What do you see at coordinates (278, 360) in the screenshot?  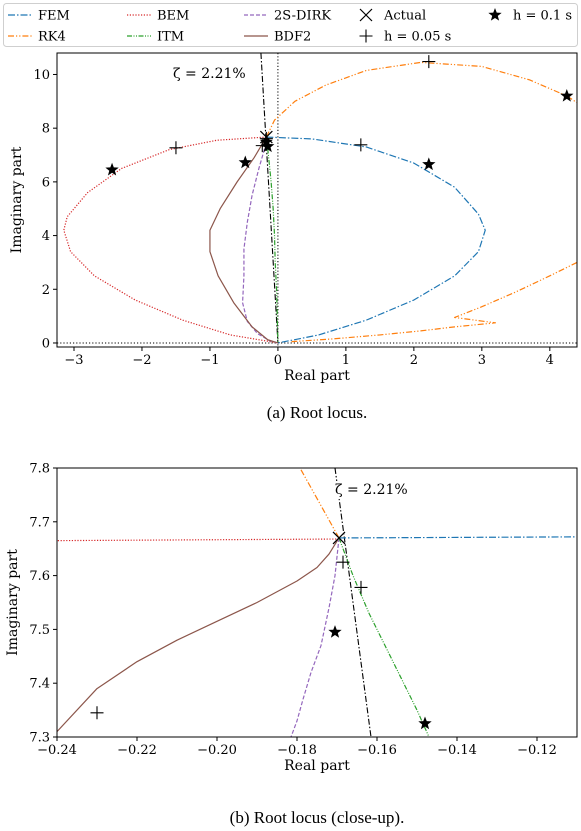 I see `panel-a-xtick-label-3: 0` at bounding box center [278, 360].